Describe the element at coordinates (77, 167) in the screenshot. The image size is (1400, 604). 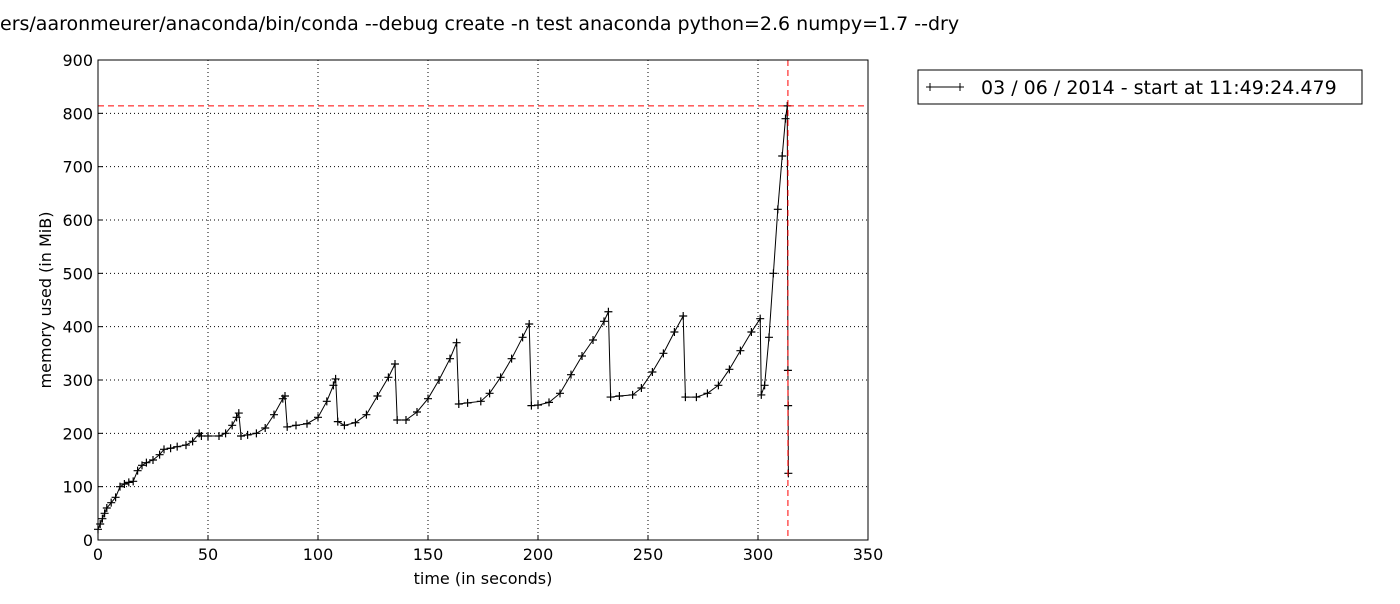
I see `y-tick-label: 700` at that location.